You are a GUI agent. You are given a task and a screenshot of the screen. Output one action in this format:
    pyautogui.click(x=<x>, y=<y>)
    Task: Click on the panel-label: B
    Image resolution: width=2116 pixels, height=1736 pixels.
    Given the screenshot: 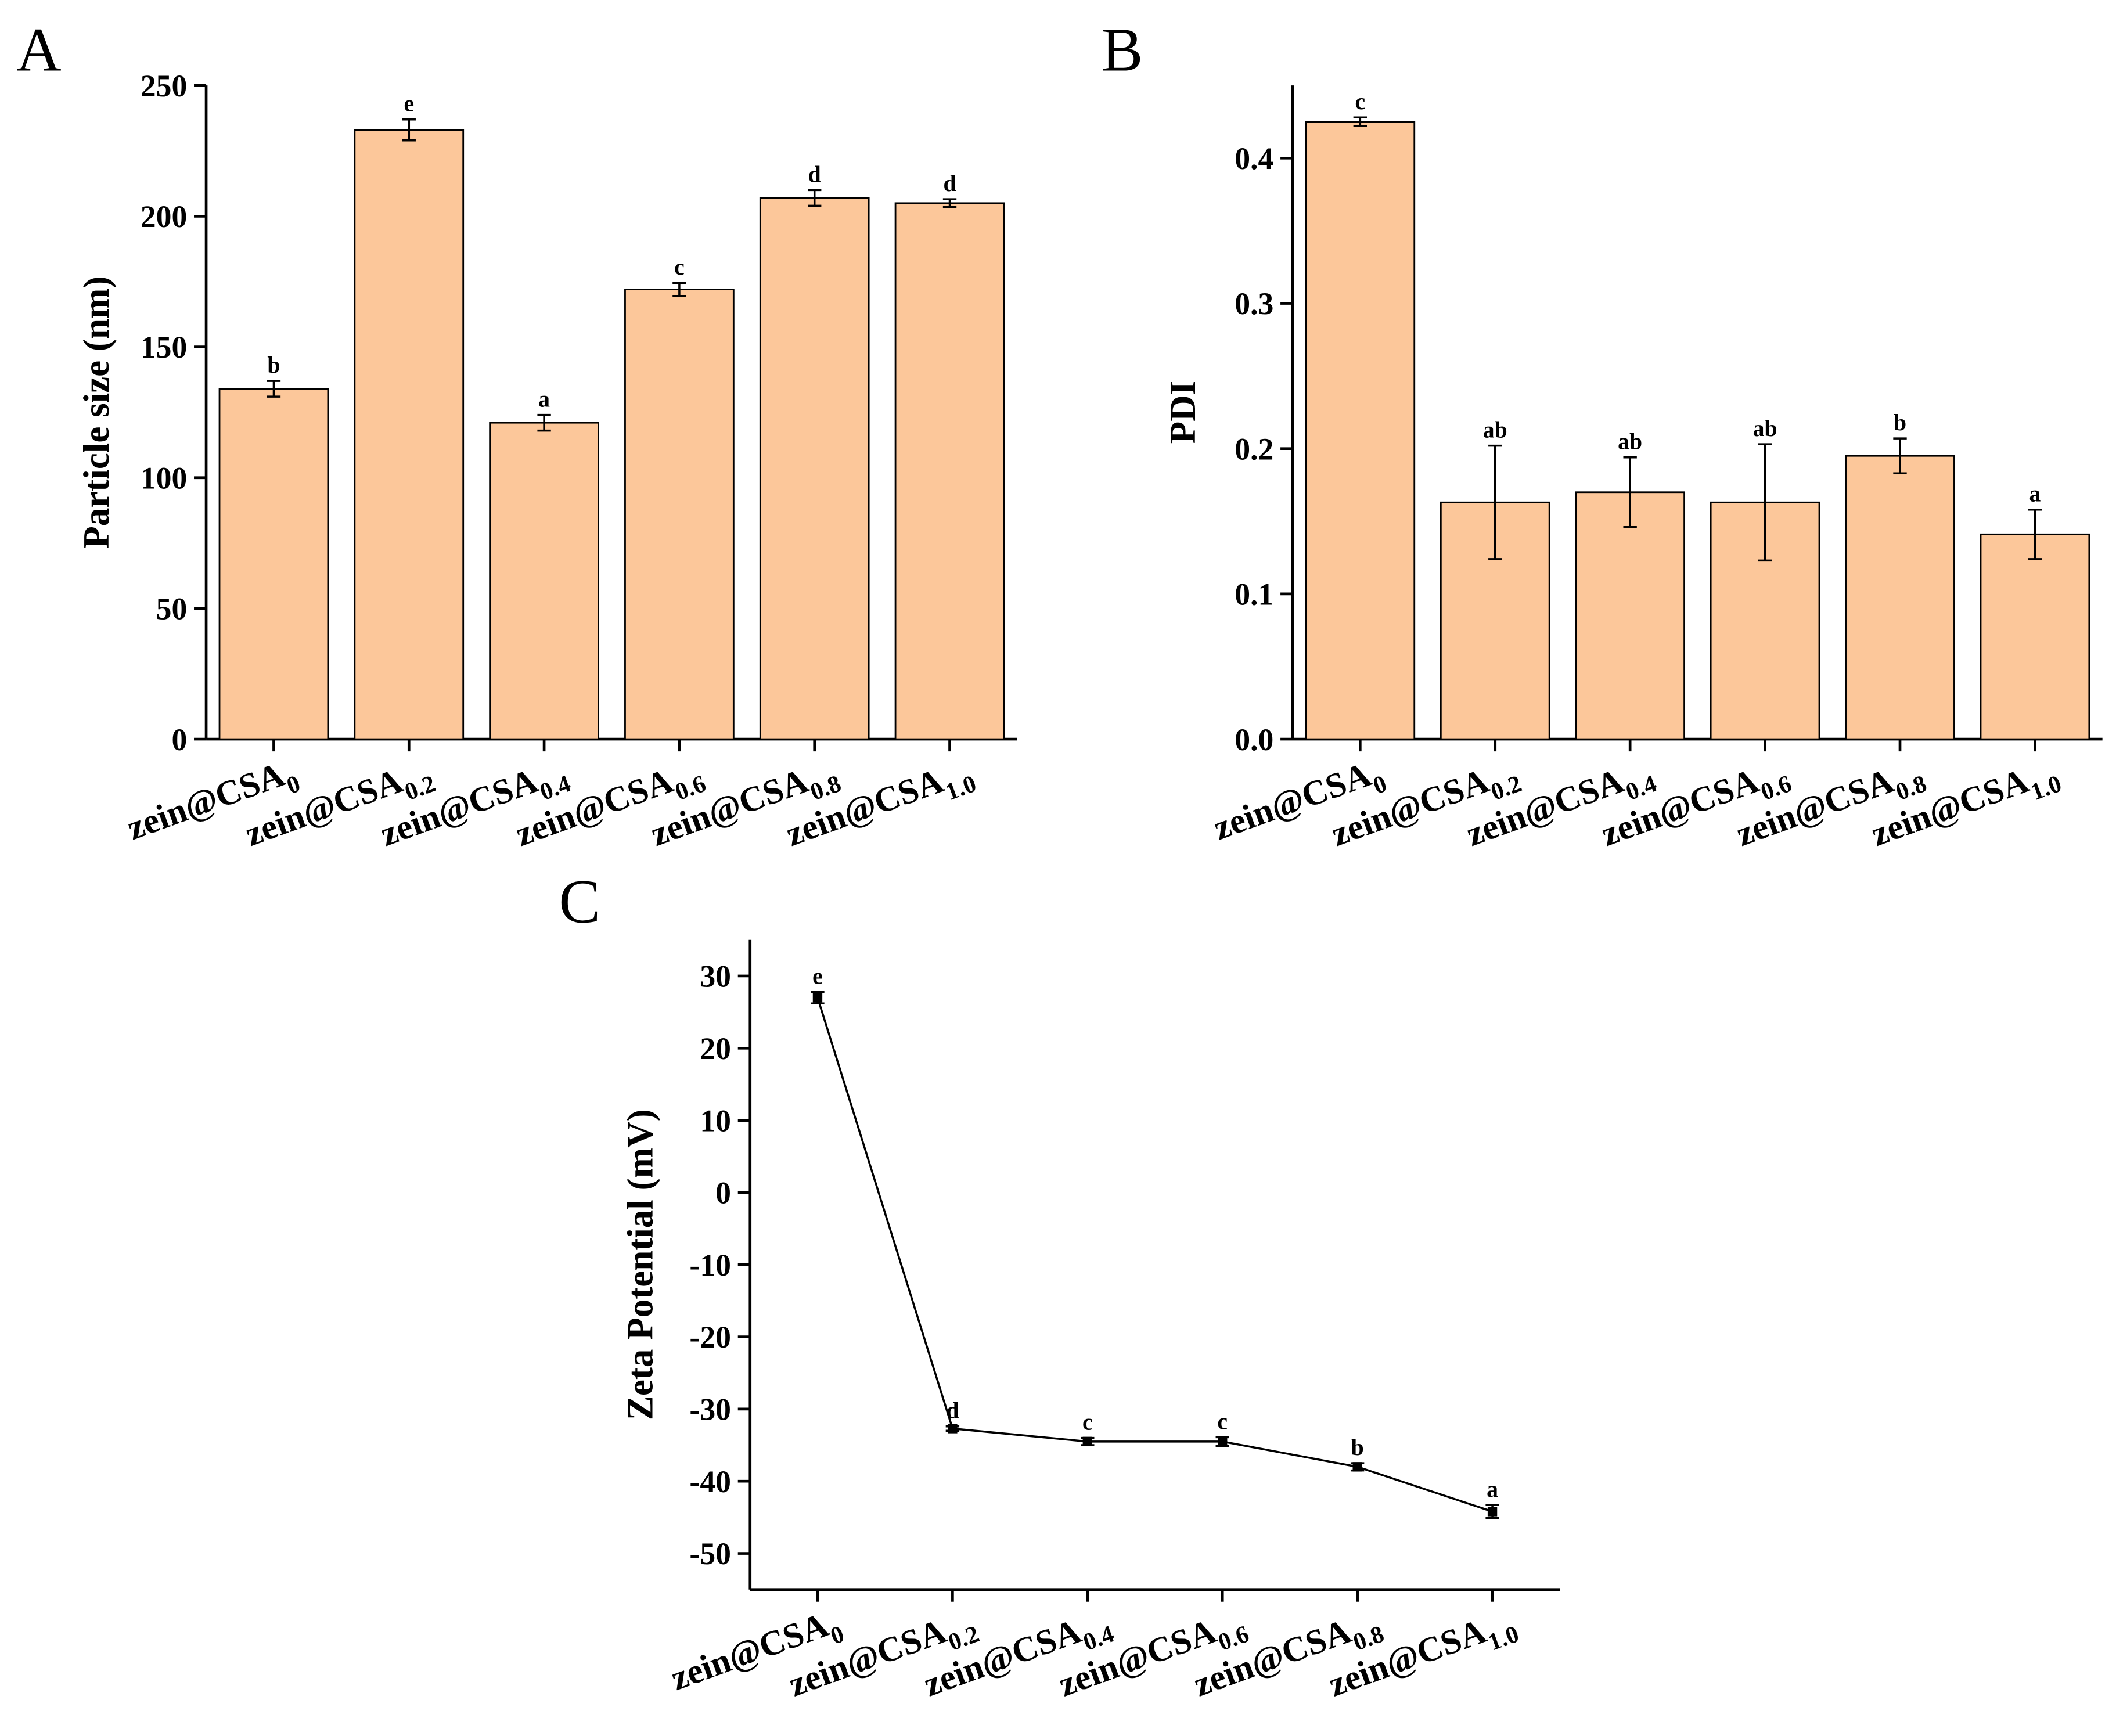 What is the action you would take?
    pyautogui.click(x=1122, y=49)
    